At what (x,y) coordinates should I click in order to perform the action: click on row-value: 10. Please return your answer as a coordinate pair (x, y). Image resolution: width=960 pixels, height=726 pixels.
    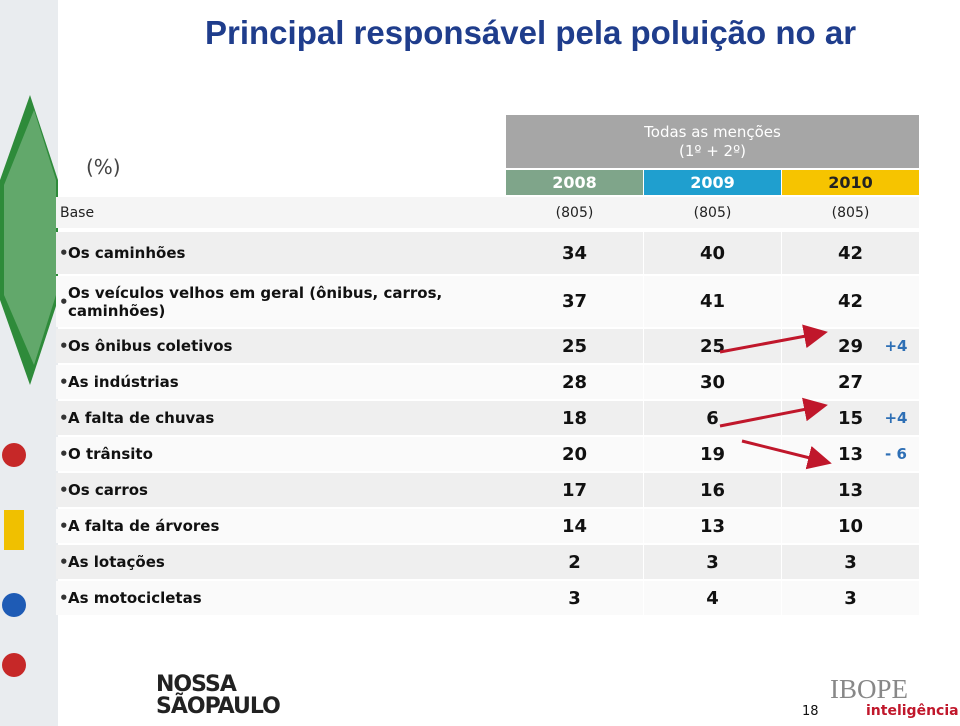
    Looking at the image, I should click on (850, 526).